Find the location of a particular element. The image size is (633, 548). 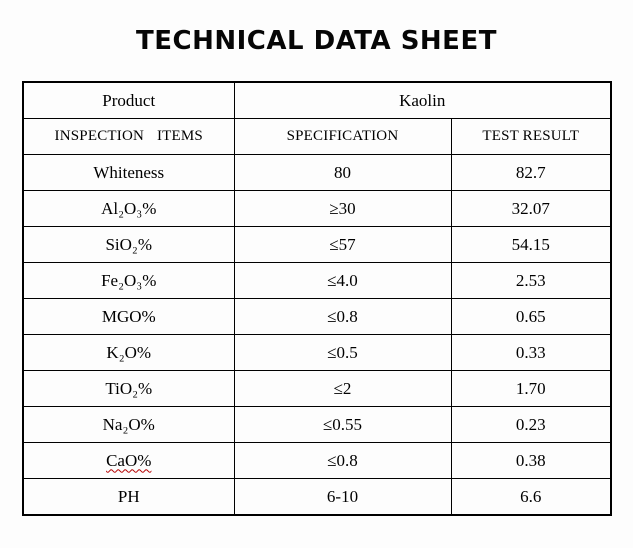

test-result-cell: 1.70 is located at coordinates (531, 388).